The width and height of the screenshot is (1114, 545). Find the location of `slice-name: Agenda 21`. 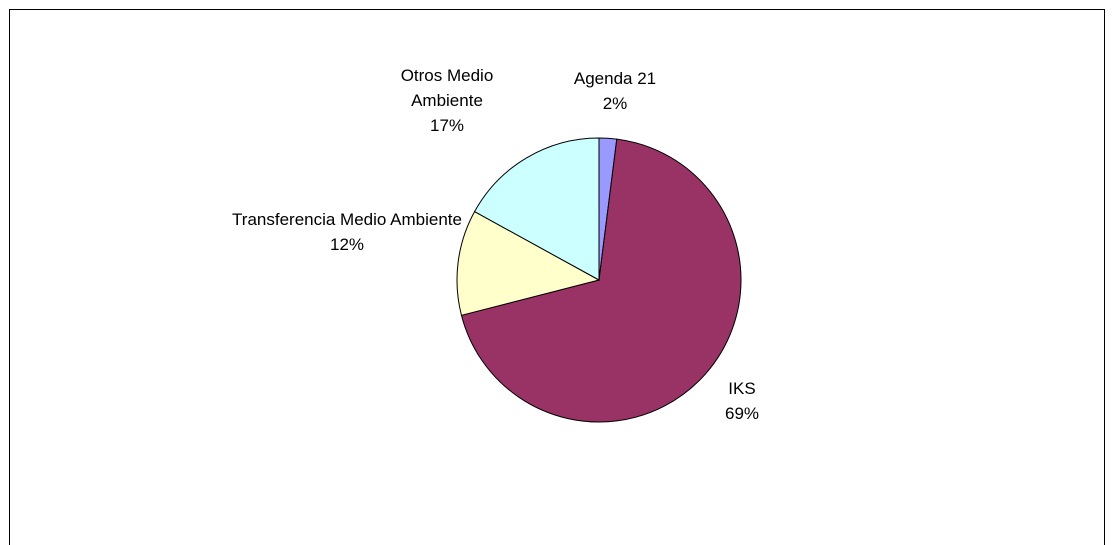

slice-name: Agenda 21 is located at coordinates (615, 78).